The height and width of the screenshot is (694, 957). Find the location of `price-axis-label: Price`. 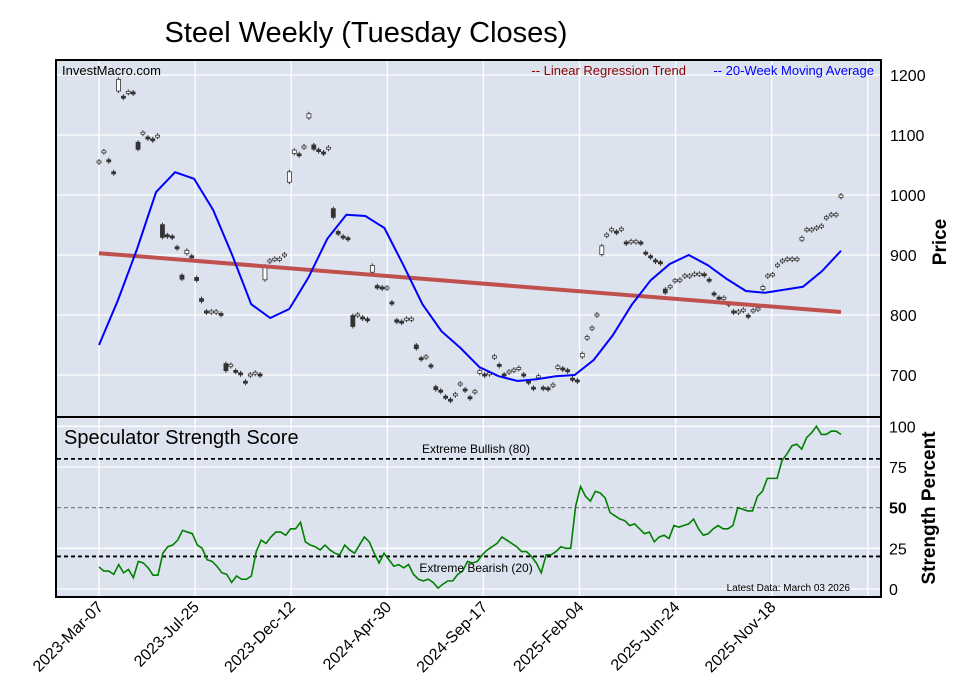

price-axis-label: Price is located at coordinates (940, 242).